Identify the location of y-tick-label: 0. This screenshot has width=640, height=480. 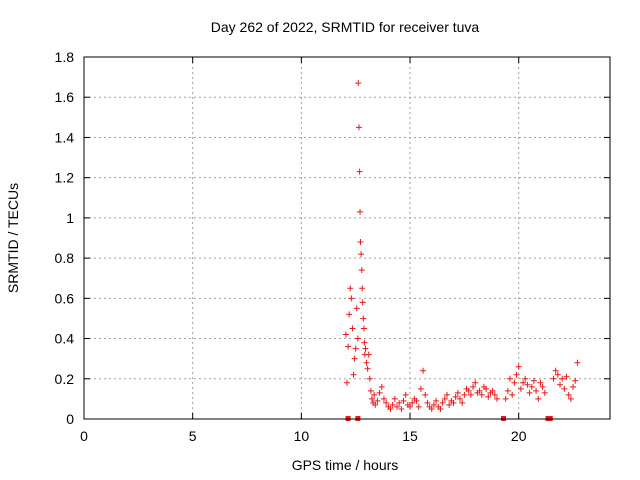
(70, 419).